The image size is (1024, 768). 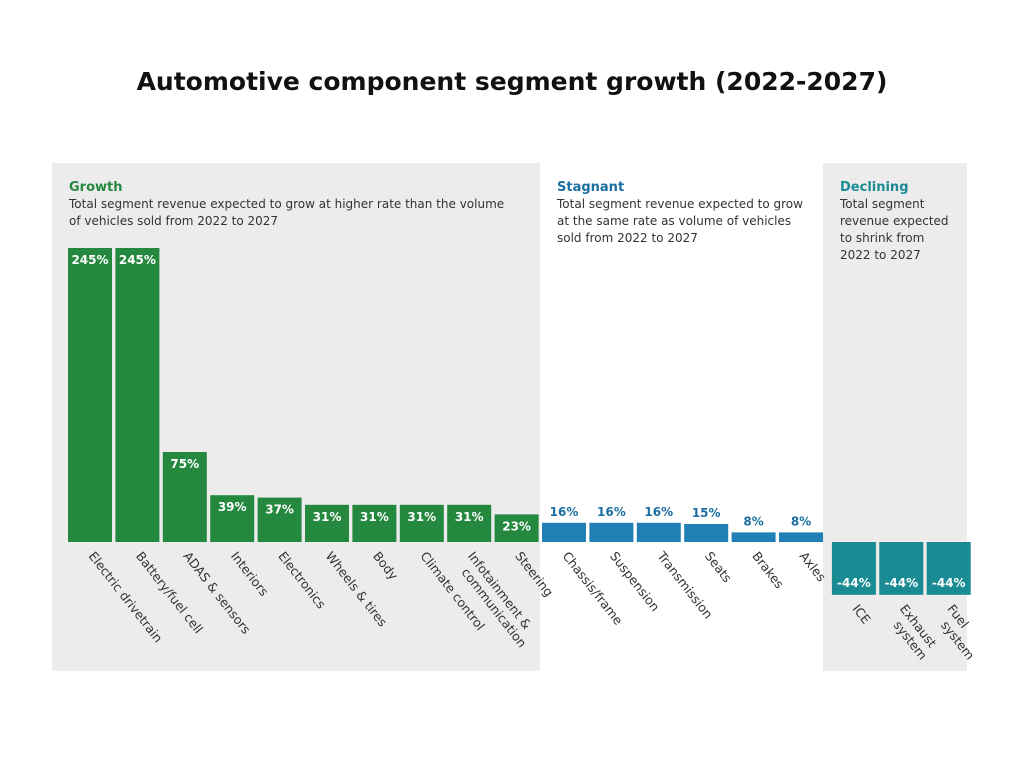 What do you see at coordinates (184, 464) in the screenshot?
I see `data-label: 75%` at bounding box center [184, 464].